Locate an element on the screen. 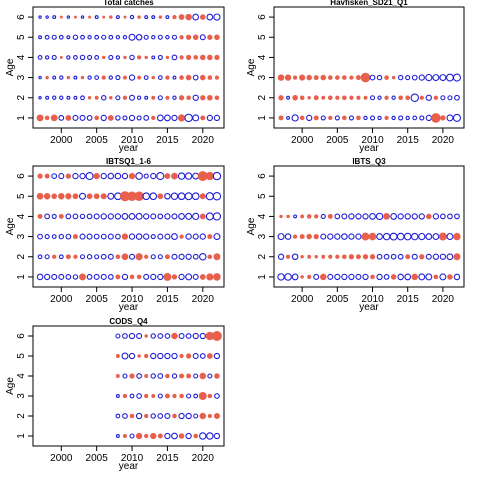 This screenshot has height=480, width=480. y-tick-label: 4 is located at coordinates (262, 57).